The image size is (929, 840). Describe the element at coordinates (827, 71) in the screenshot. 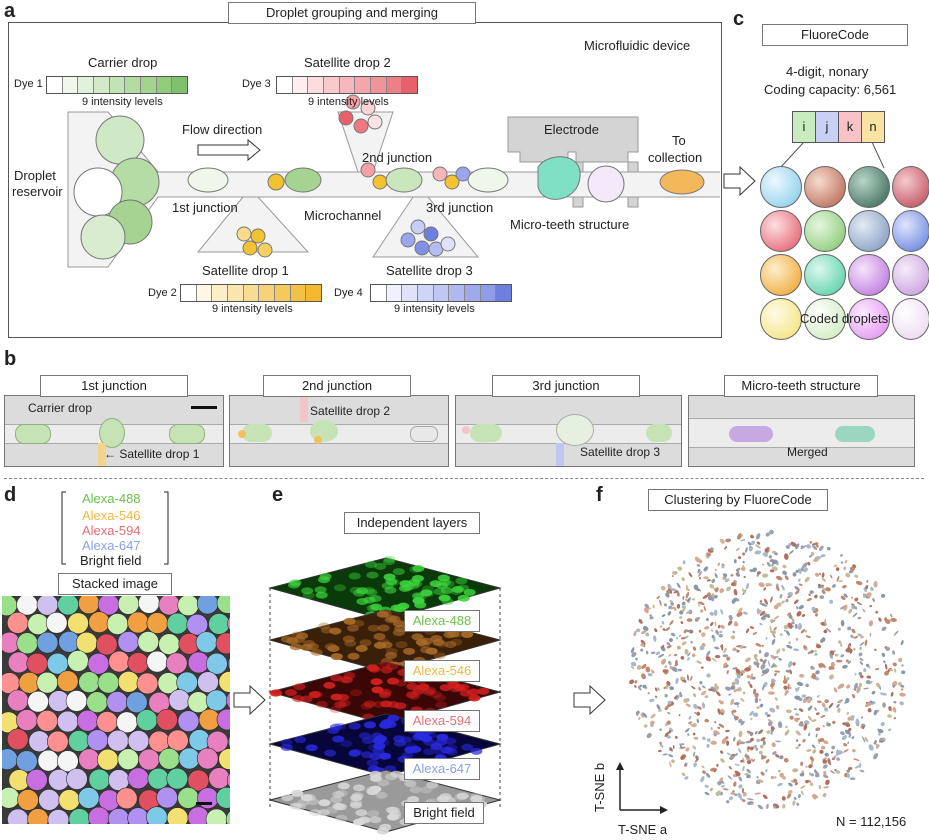

I see `fluorecode-line1: 4-digit, nonary` at that location.